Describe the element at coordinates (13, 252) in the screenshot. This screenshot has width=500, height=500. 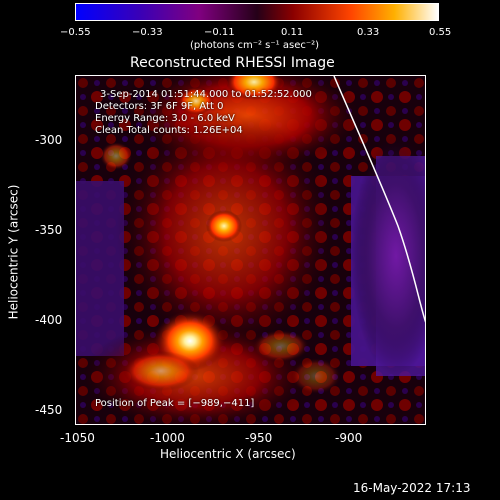
I see `y-axis-label: Heliocentric Y (arcsec)` at that location.